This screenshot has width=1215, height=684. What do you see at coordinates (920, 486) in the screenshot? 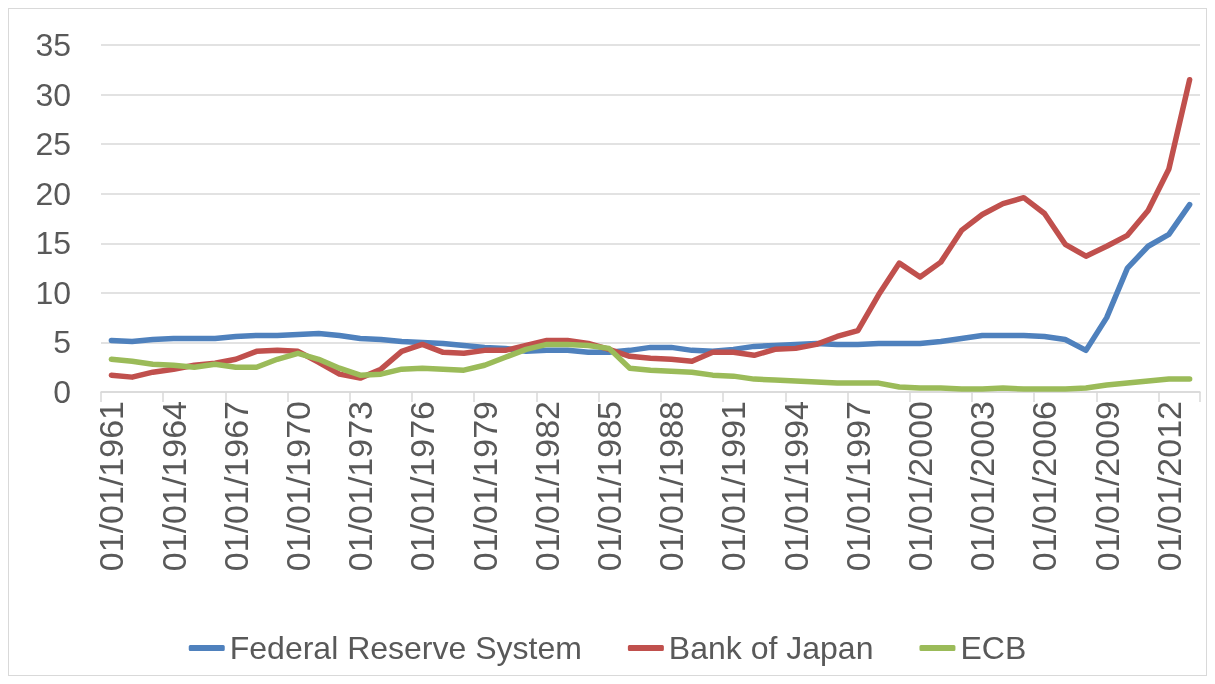
I see `x-tick-label: 01/01/2000` at bounding box center [920, 486].